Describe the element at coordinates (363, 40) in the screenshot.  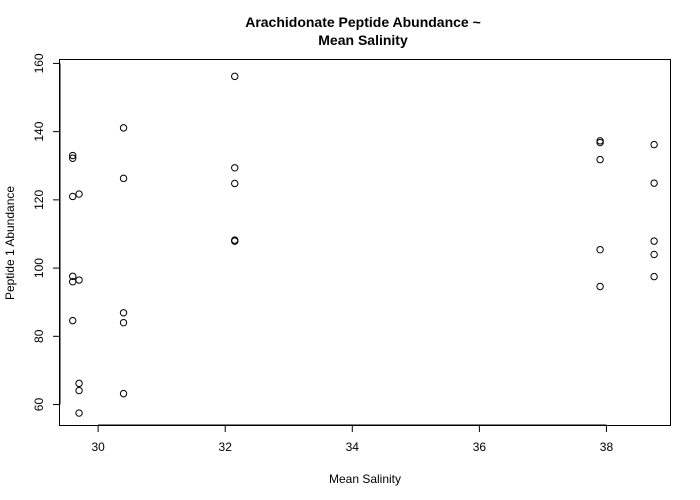
I see `chart-title-line-2: Mean Salinity` at that location.